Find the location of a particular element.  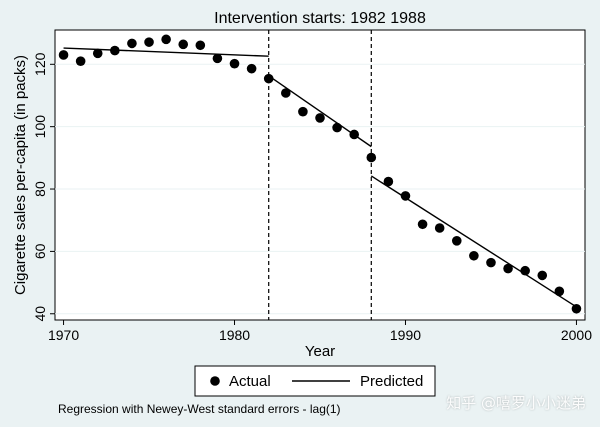

y-tick-label: 100 is located at coordinates (40, 127).